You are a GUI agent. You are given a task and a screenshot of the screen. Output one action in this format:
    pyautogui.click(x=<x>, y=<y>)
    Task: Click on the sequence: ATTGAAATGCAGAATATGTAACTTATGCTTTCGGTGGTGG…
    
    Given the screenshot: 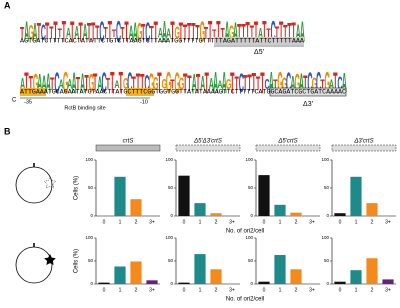 What is the action you would take?
    pyautogui.click(x=183, y=92)
    